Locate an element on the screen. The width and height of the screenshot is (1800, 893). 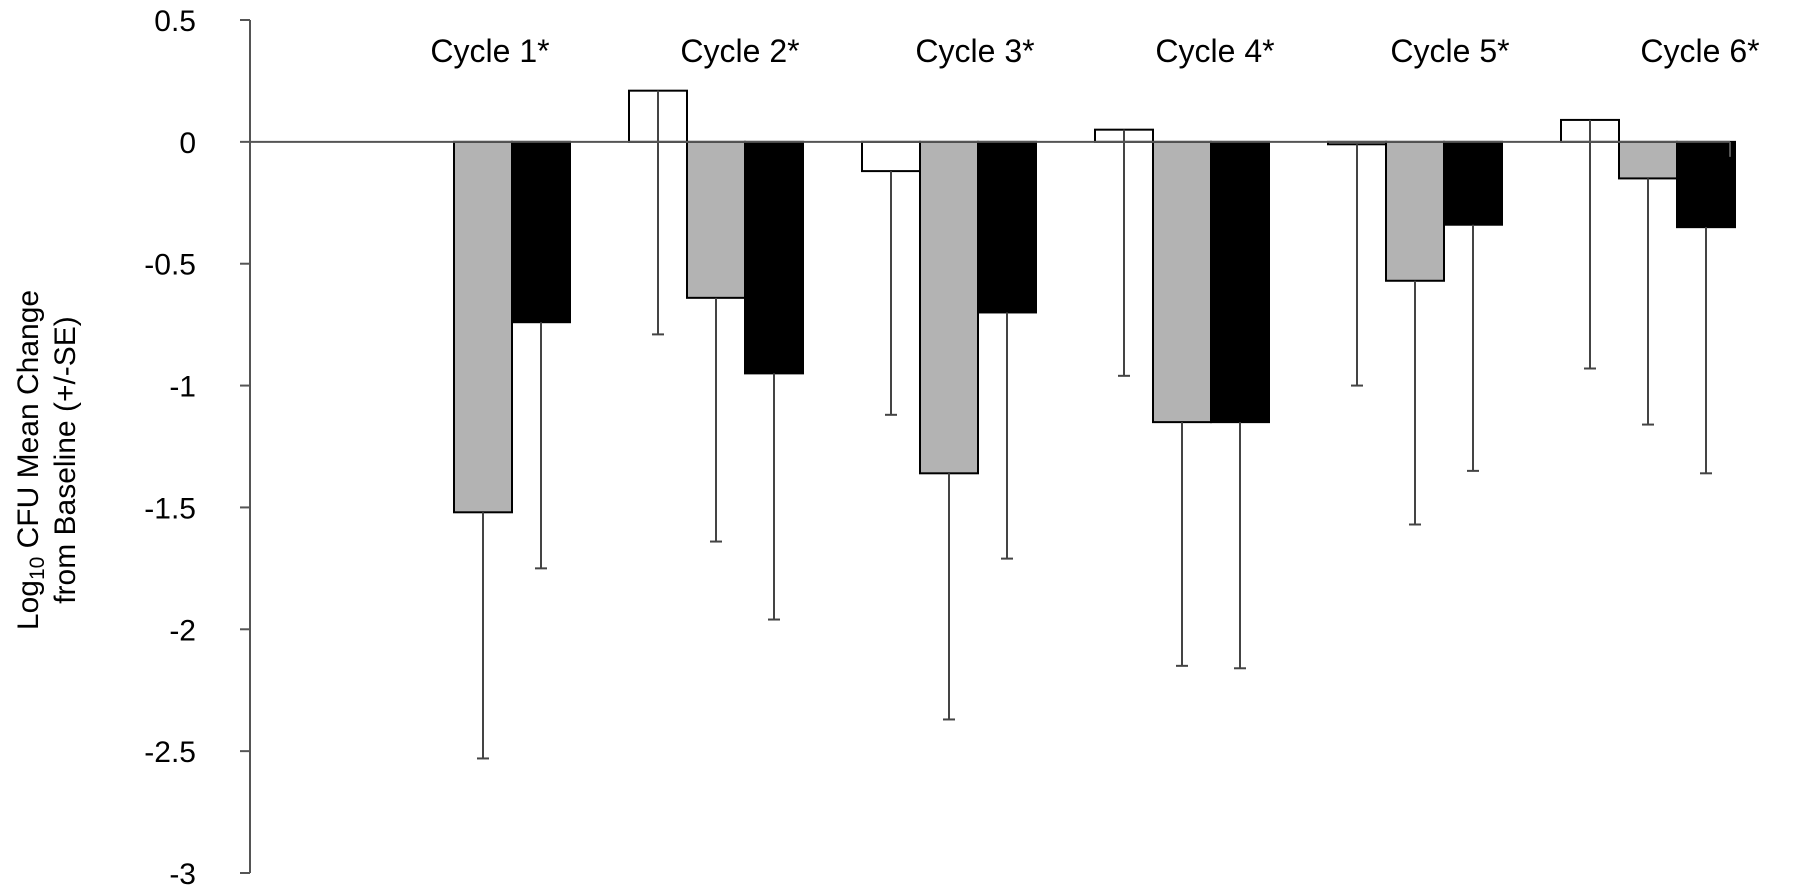
category-label: Cycle 4* is located at coordinates (1214, 51).